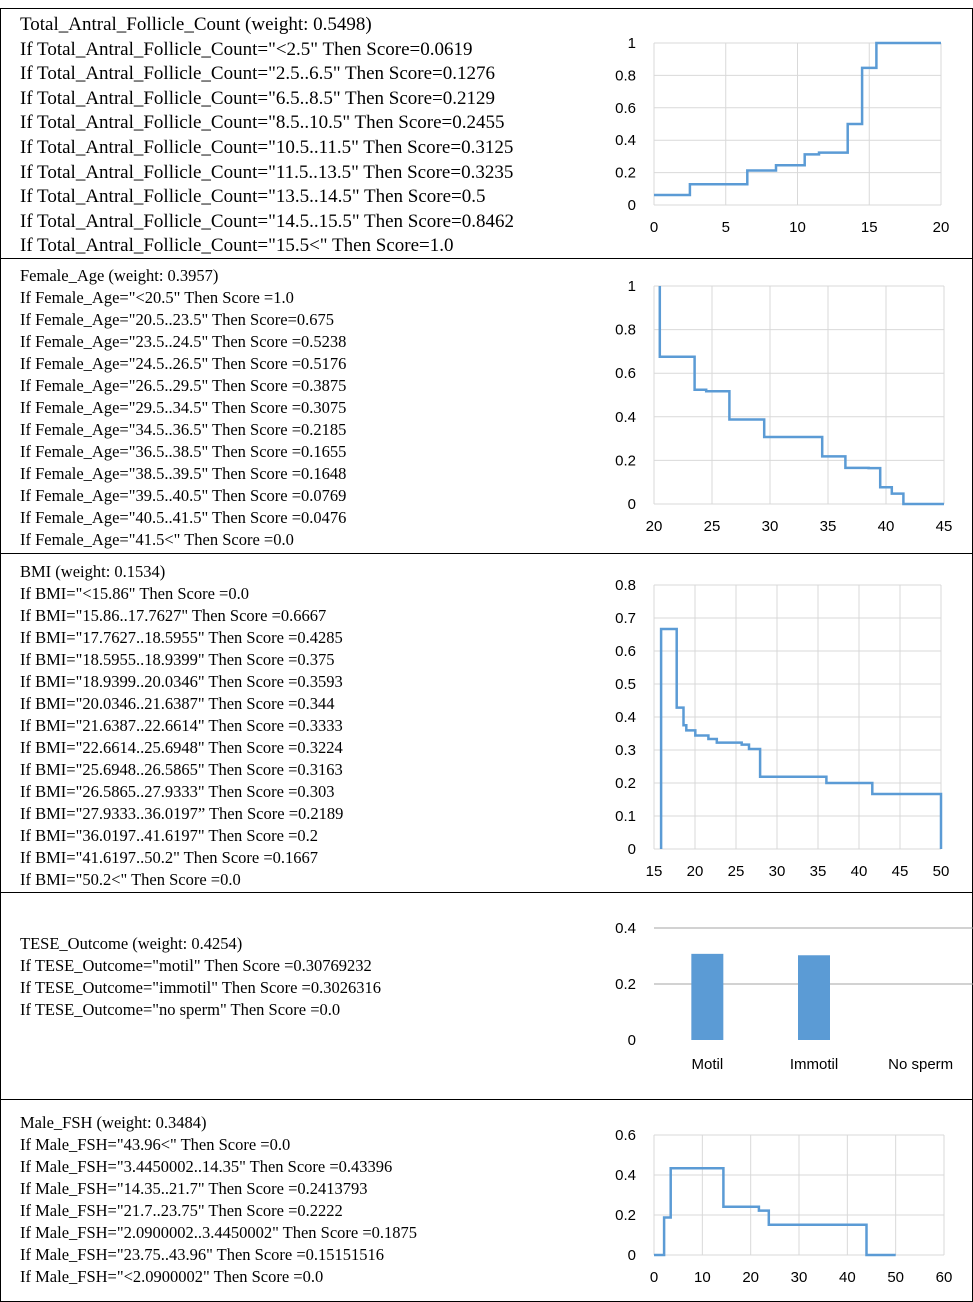 The height and width of the screenshot is (1302, 973). What do you see at coordinates (944, 1277) in the screenshot?
I see `x-tick-label: 60` at bounding box center [944, 1277].